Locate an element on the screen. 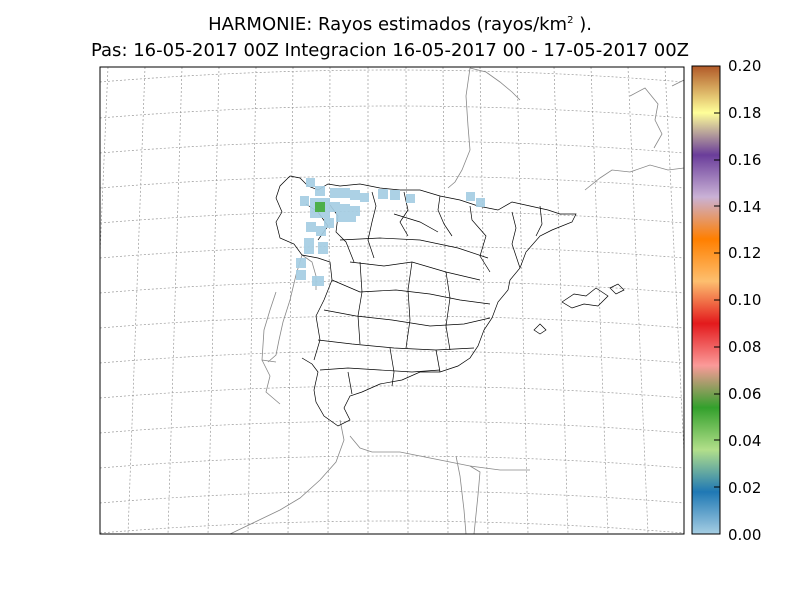 The width and height of the screenshot is (800, 600). colorbar-tick-label: 0.16 is located at coordinates (745, 160).